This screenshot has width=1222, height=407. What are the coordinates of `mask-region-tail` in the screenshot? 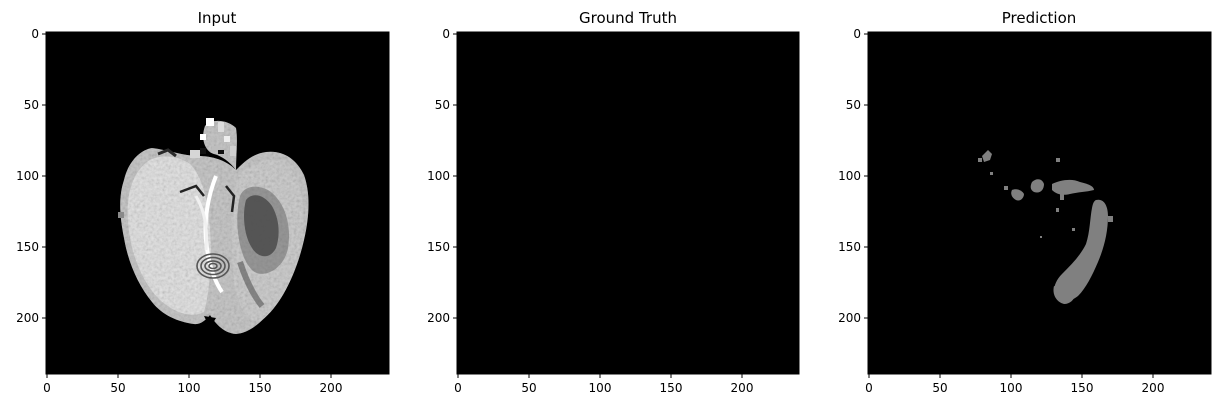 It's located at (1064, 295).